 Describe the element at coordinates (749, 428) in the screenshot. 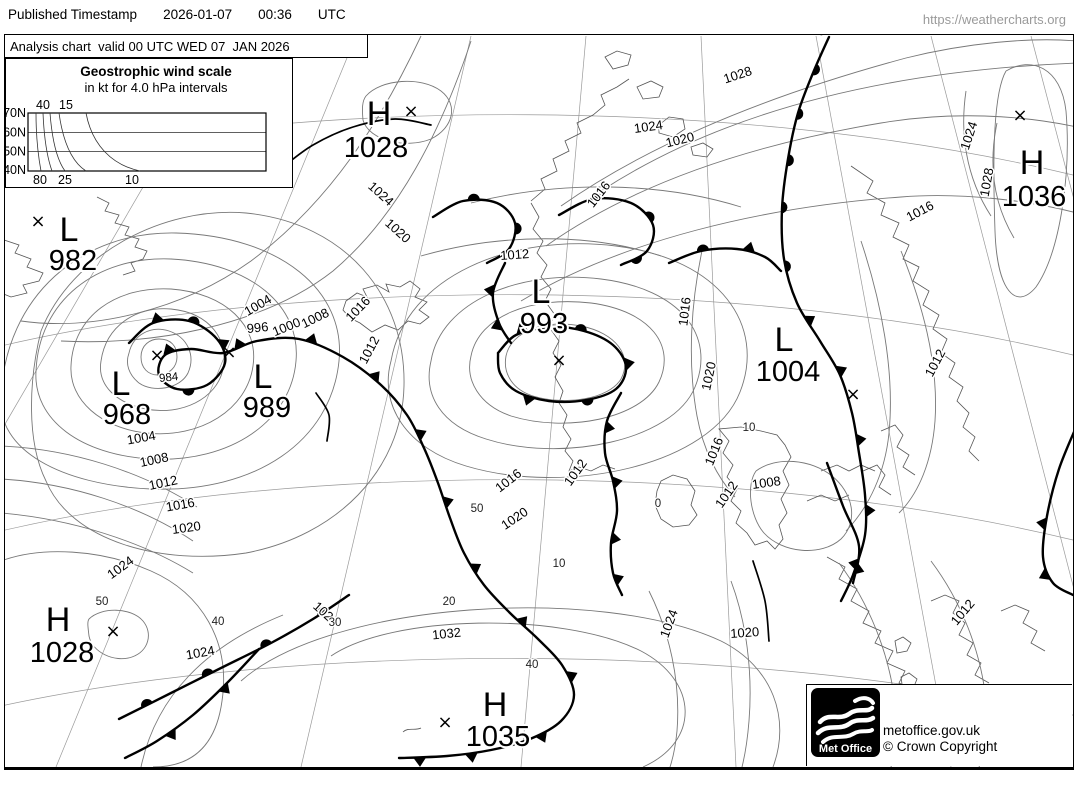

I see `latlon-label: 10` at that location.